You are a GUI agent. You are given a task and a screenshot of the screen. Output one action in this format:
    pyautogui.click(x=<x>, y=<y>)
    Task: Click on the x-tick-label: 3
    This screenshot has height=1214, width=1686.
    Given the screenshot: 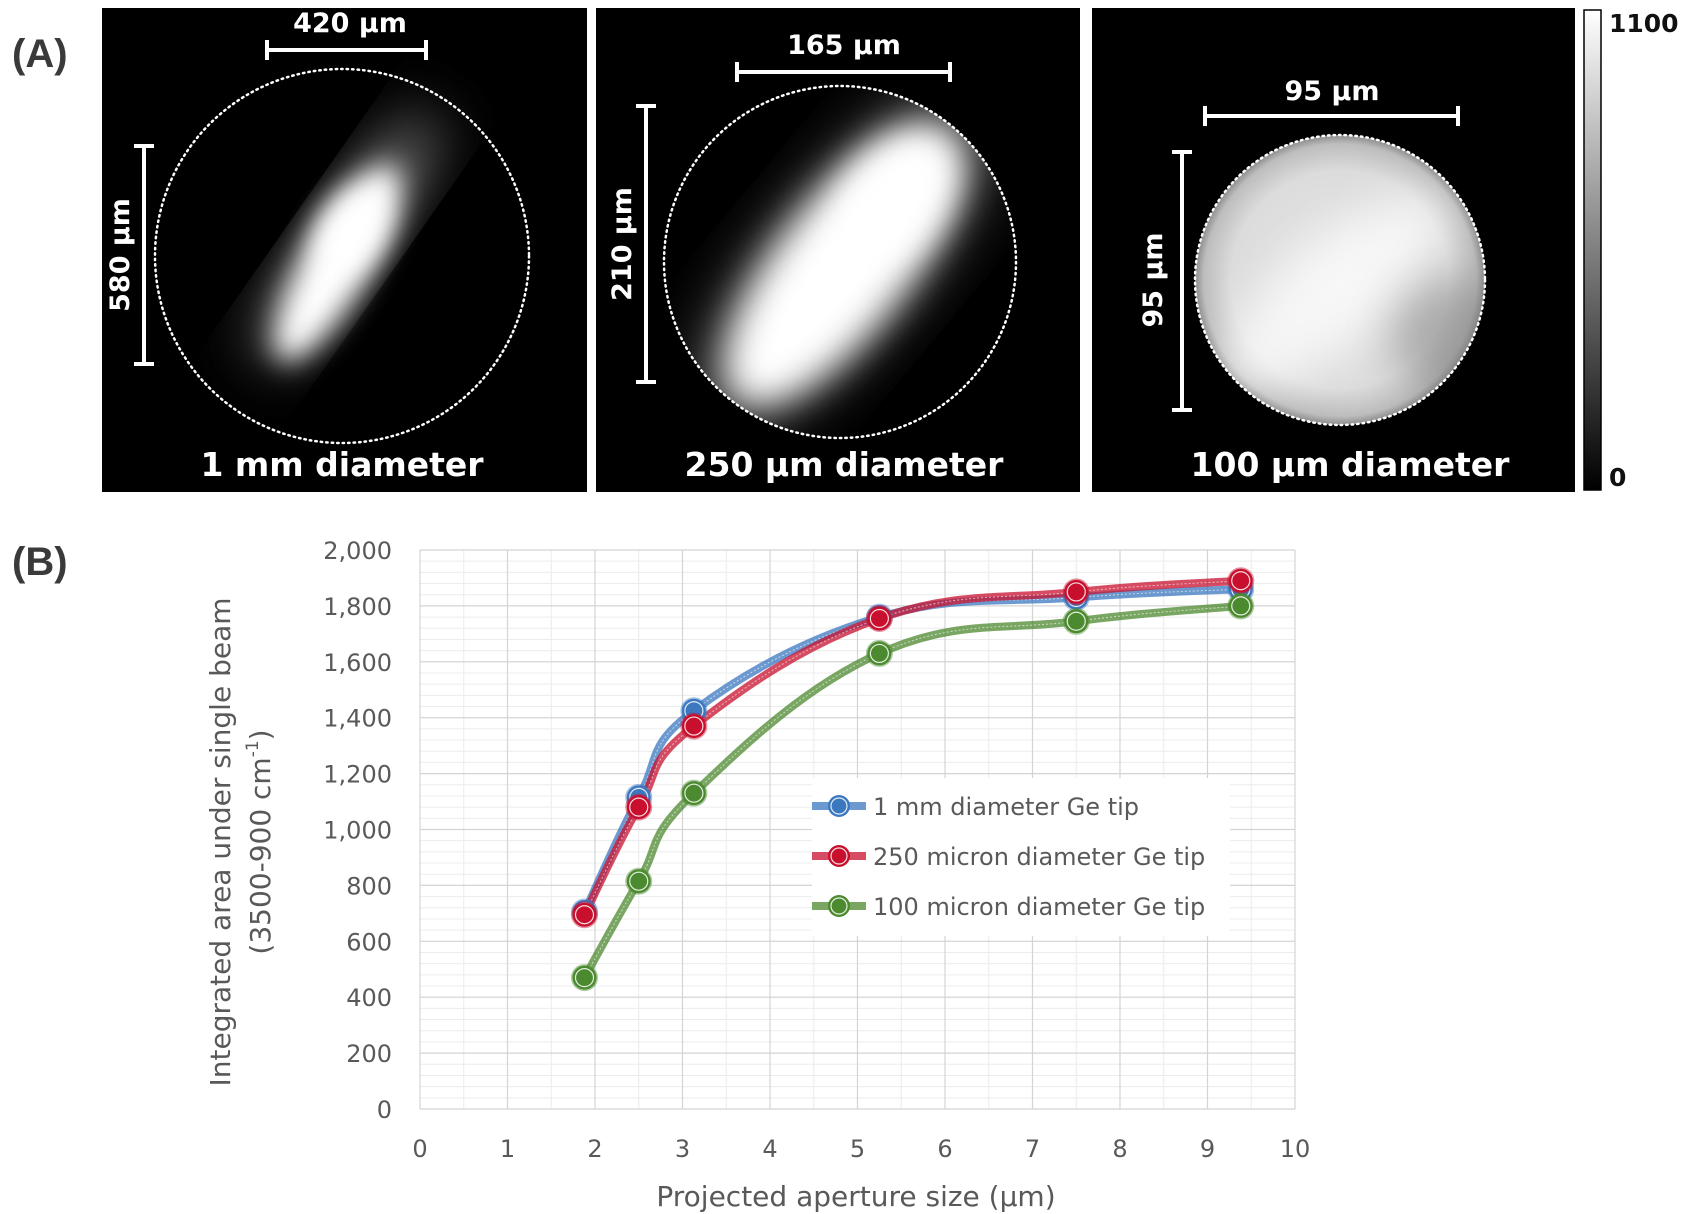 What is the action you would take?
    pyautogui.click(x=682, y=1149)
    